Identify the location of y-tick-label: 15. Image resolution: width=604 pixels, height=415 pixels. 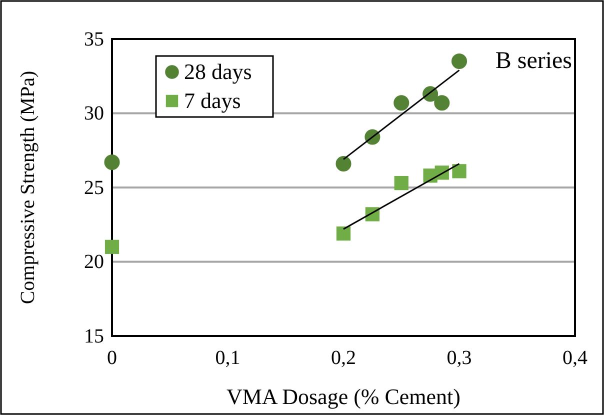
(94, 336).